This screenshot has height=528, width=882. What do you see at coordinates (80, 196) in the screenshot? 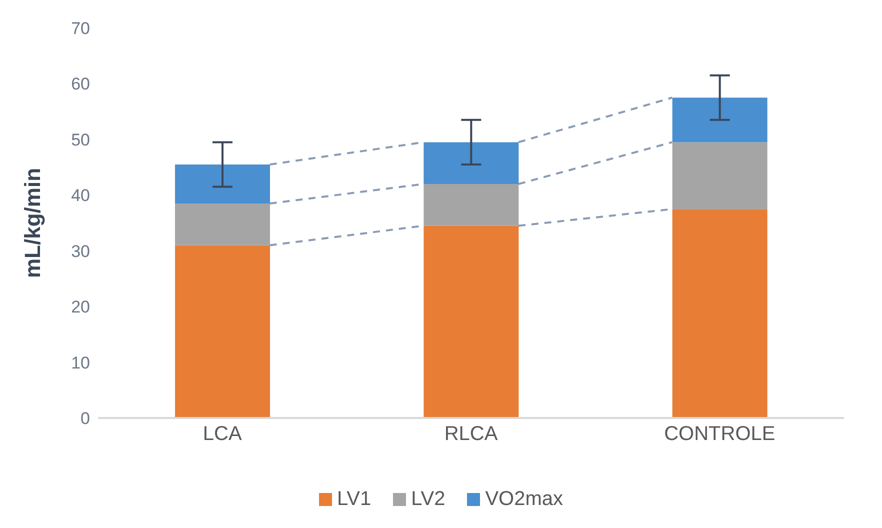
I see `y-tick-label: 40` at bounding box center [80, 196].